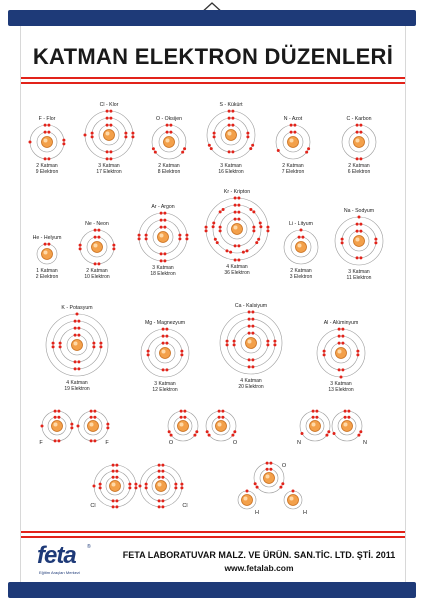 The height and width of the screenshot is (600, 424). Describe the element at coordinates (341, 390) in the screenshot. I see `atom-caption-line: 13 Elektron` at that location.